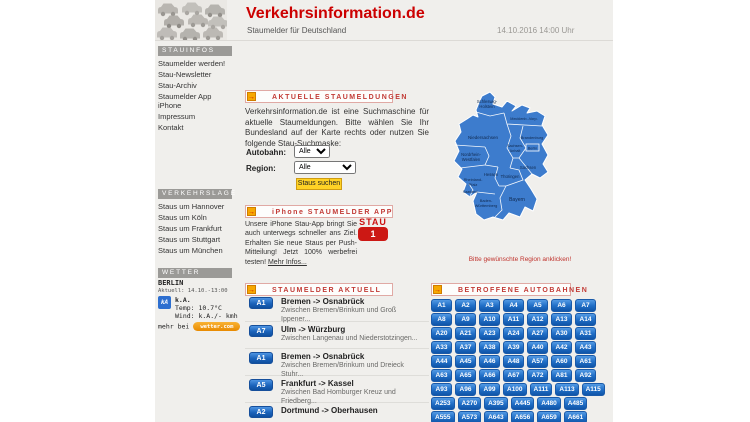 The height and width of the screenshot is (422, 750). I want to click on autobahn-badge: A7, so click(585, 305).